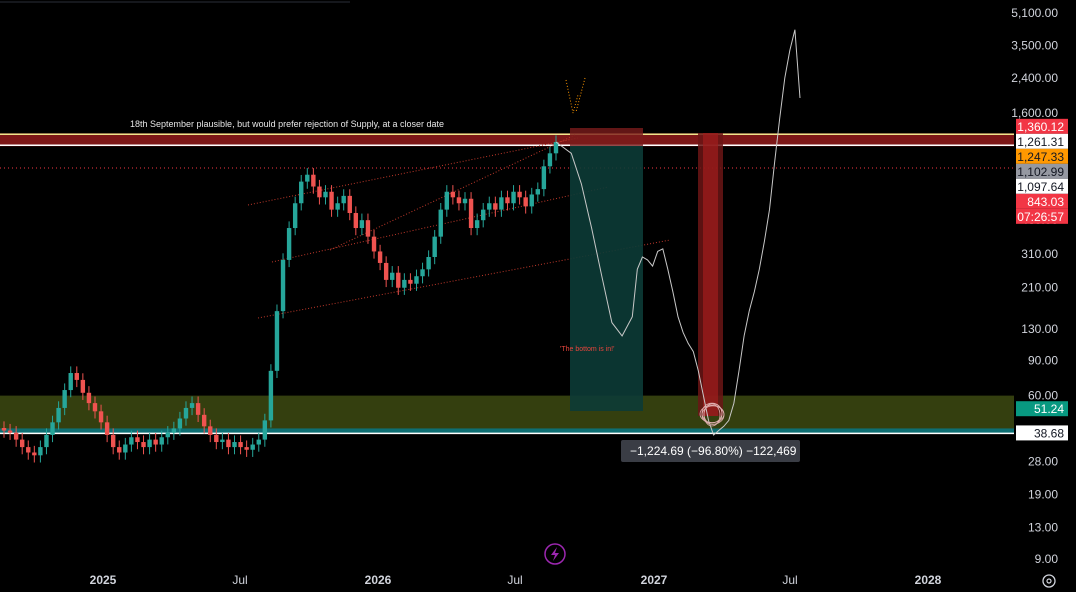  I want to click on price-badge: 07:26:57, so click(1042, 216).